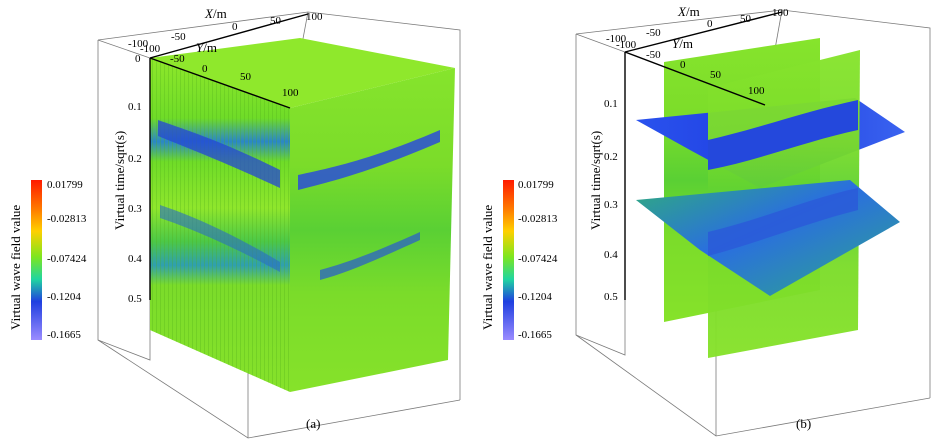 The image size is (934, 439). Describe the element at coordinates (710, 24) in the screenshot. I see `x-axis-b-tick-2: 0` at that location.